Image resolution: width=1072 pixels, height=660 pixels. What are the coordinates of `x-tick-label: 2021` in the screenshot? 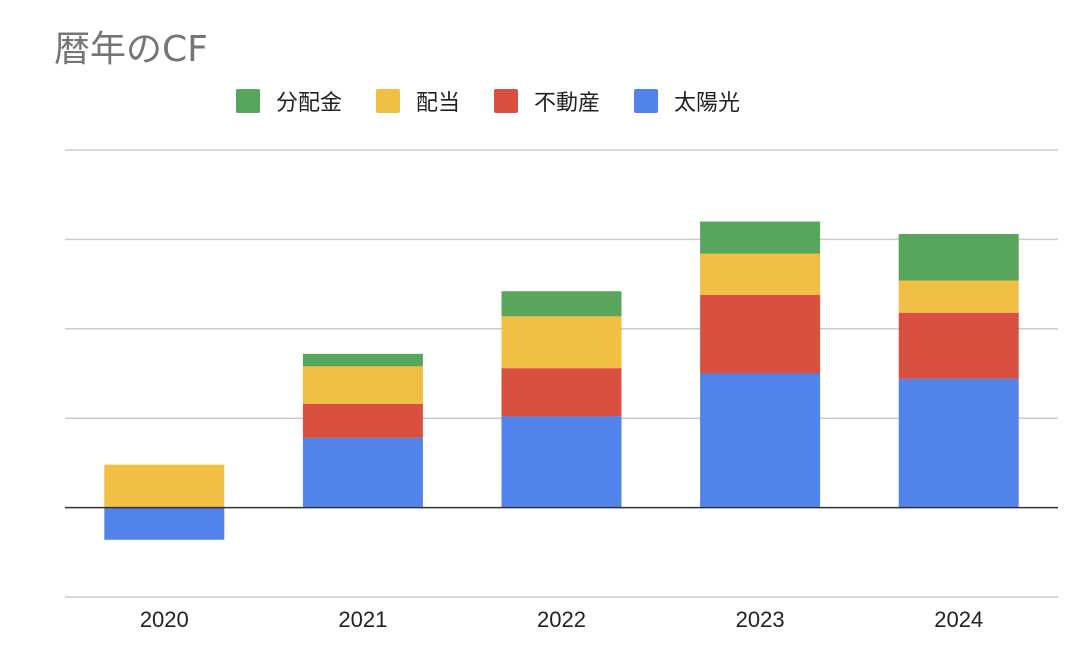 It's located at (362, 619).